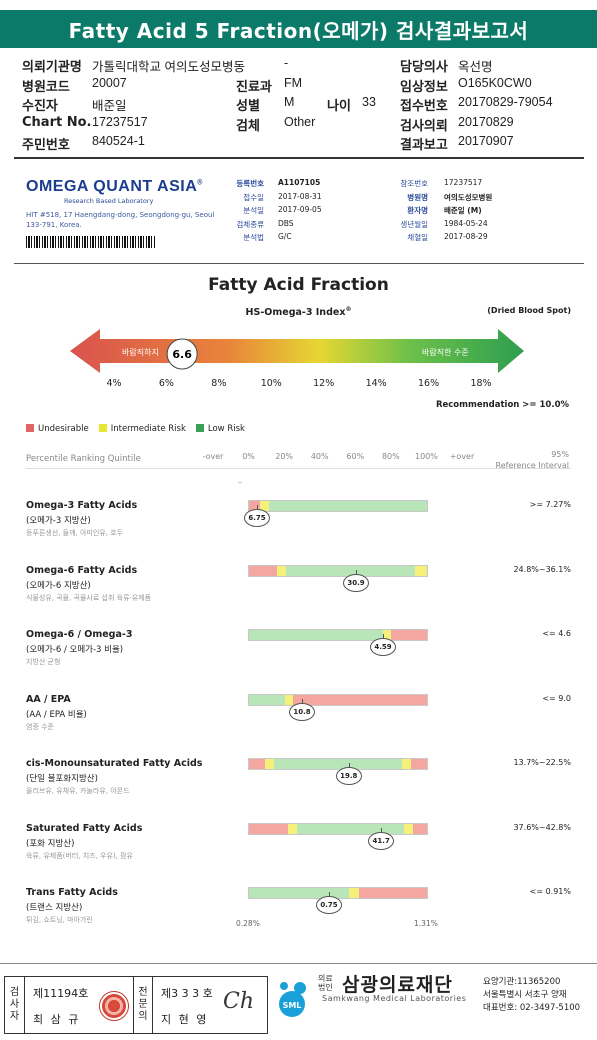  What do you see at coordinates (253, 237) in the screenshot?
I see `lab-info-label: 분석법` at bounding box center [253, 237].